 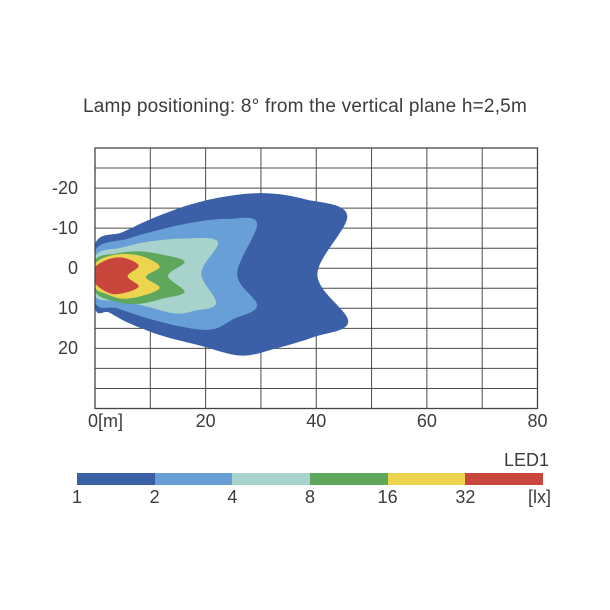 I want to click on legend-unit-label: [lx], so click(x=539, y=497).